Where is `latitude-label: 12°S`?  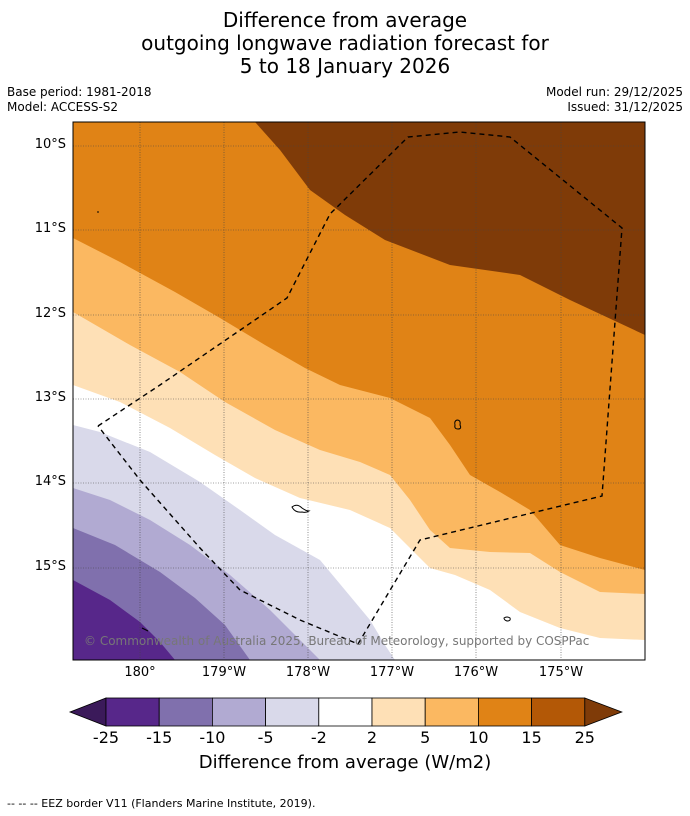
latitude-label: 12°S is located at coordinates (50, 313).